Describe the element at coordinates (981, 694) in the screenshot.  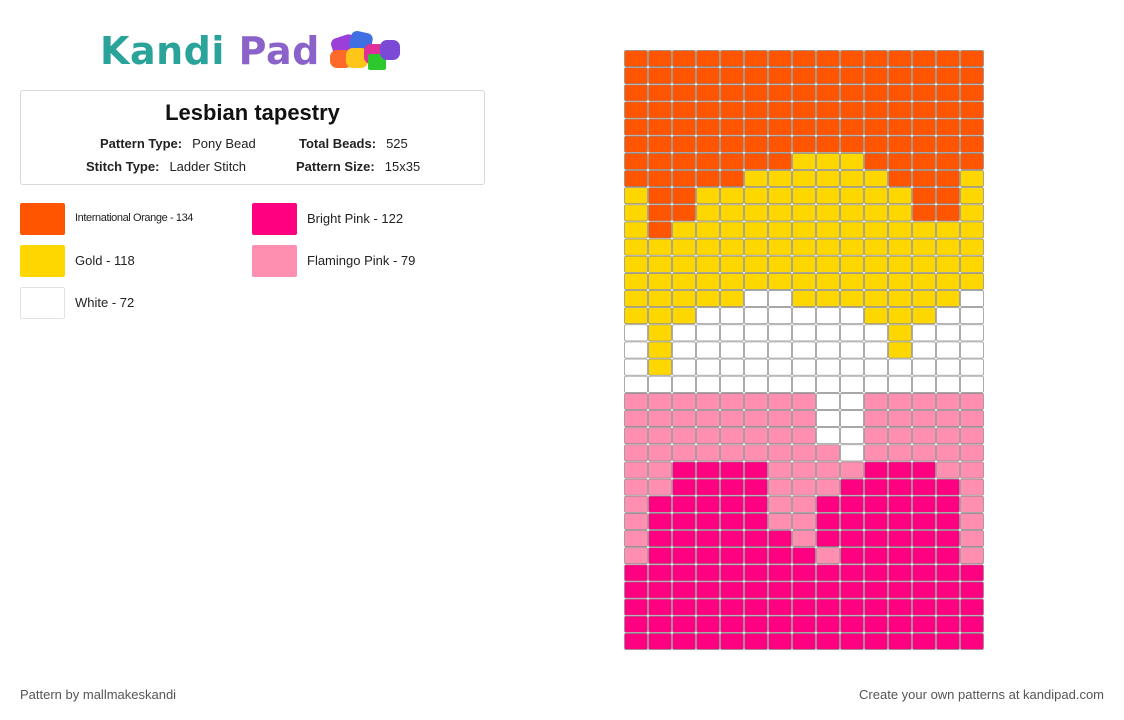
I see `kandipad-link: Create your own patterns at kandipad.com` at that location.